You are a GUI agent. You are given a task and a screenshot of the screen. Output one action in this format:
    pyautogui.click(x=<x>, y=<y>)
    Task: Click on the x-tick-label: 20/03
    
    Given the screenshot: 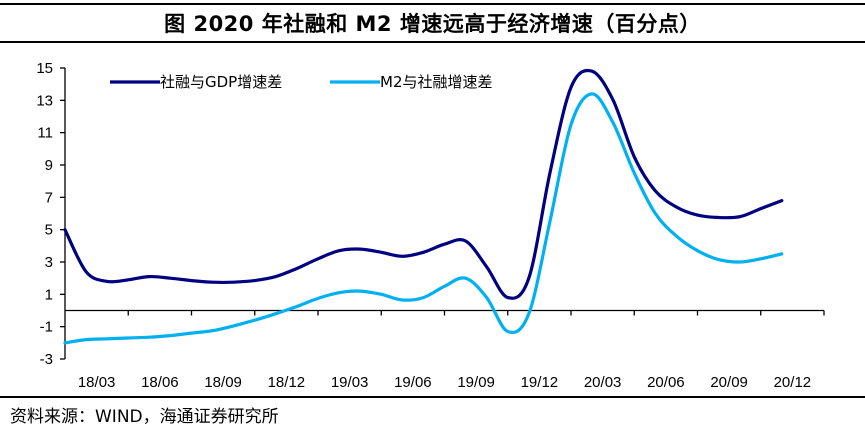 What is the action you would take?
    pyautogui.click(x=603, y=382)
    